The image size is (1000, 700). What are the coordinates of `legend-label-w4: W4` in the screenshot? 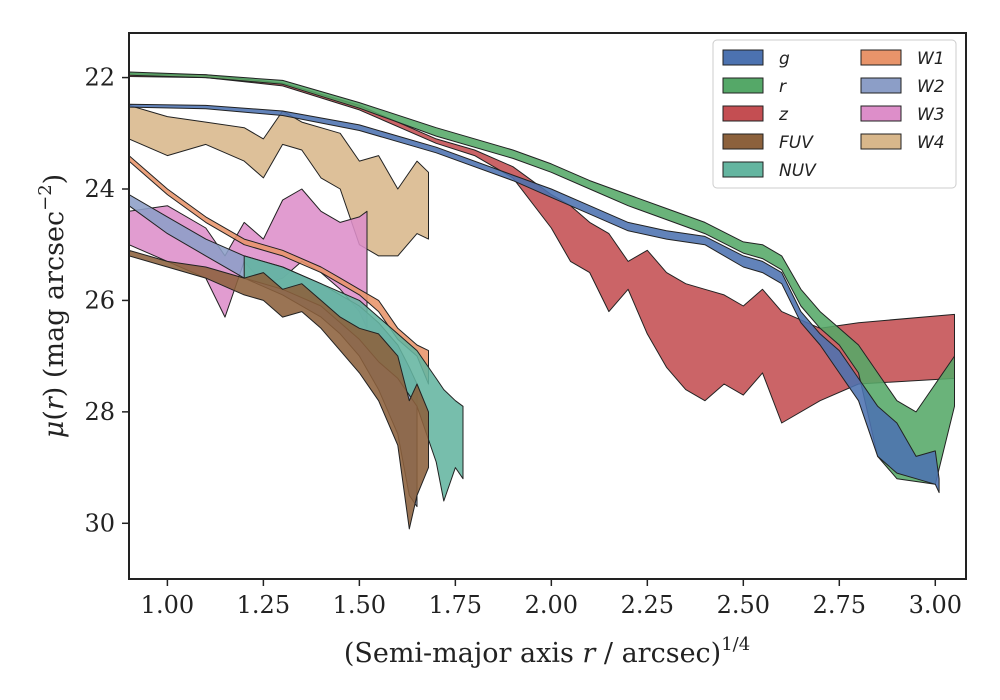 It's located at (931, 143).